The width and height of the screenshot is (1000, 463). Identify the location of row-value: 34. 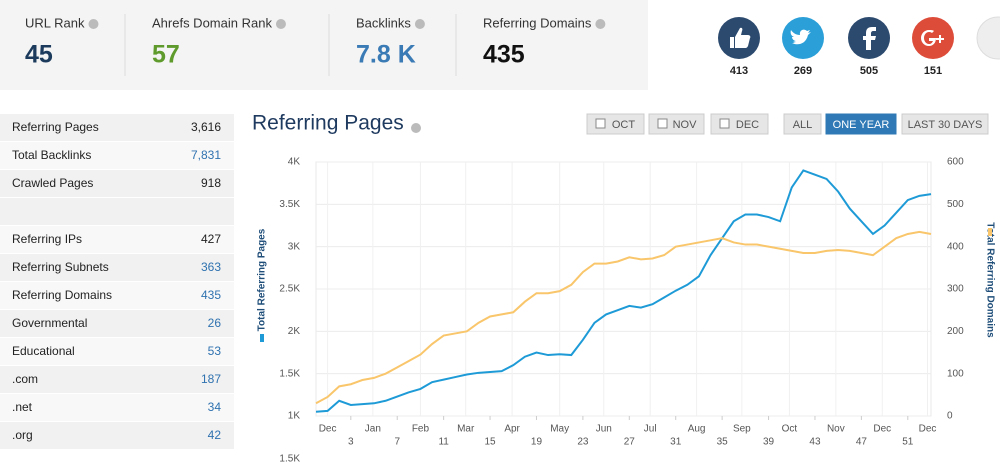
(215, 407).